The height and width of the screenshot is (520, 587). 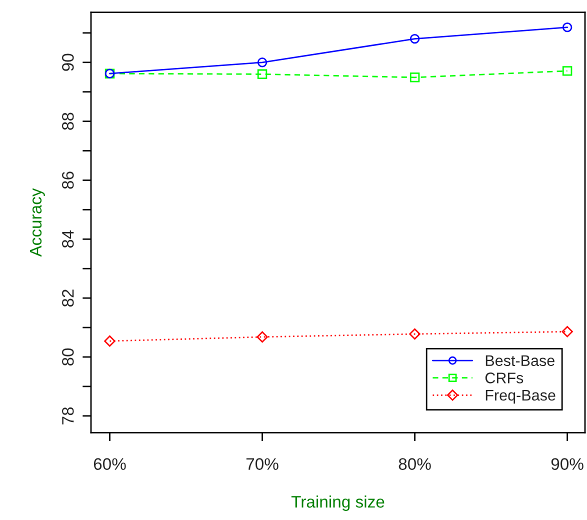 What do you see at coordinates (504, 378) in the screenshot?
I see `legend-label: CRFs` at bounding box center [504, 378].